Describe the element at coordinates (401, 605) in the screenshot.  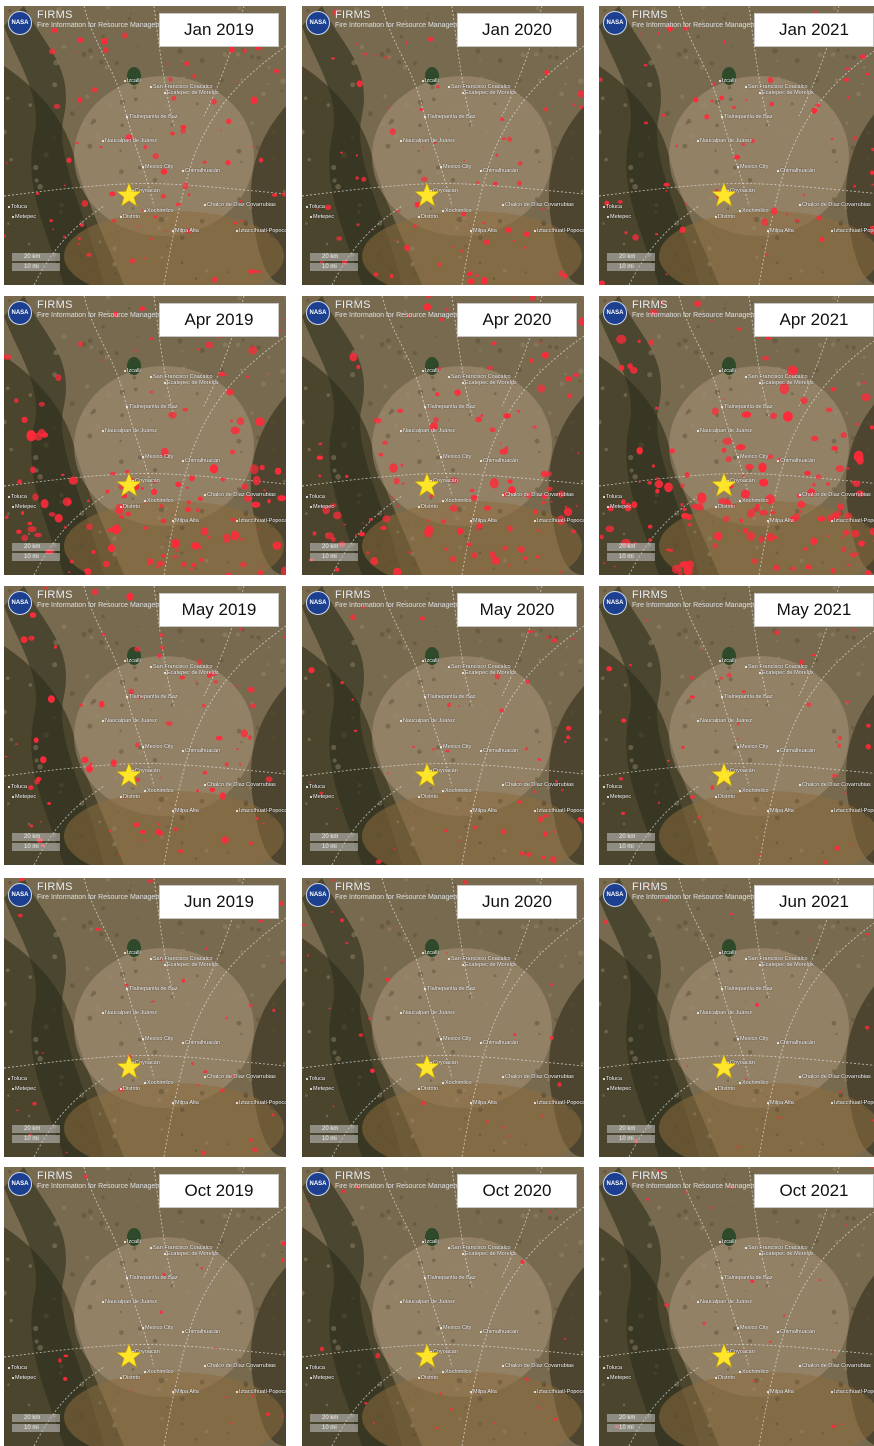
I see `firms-subtitle: Fire Information for Resource Managemen` at that location.